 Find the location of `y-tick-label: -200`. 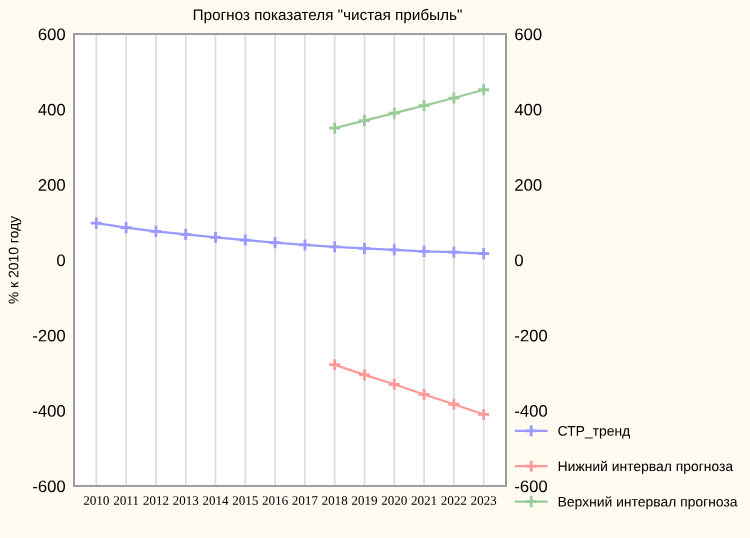

y-tick-label: -200 is located at coordinates (49, 335).